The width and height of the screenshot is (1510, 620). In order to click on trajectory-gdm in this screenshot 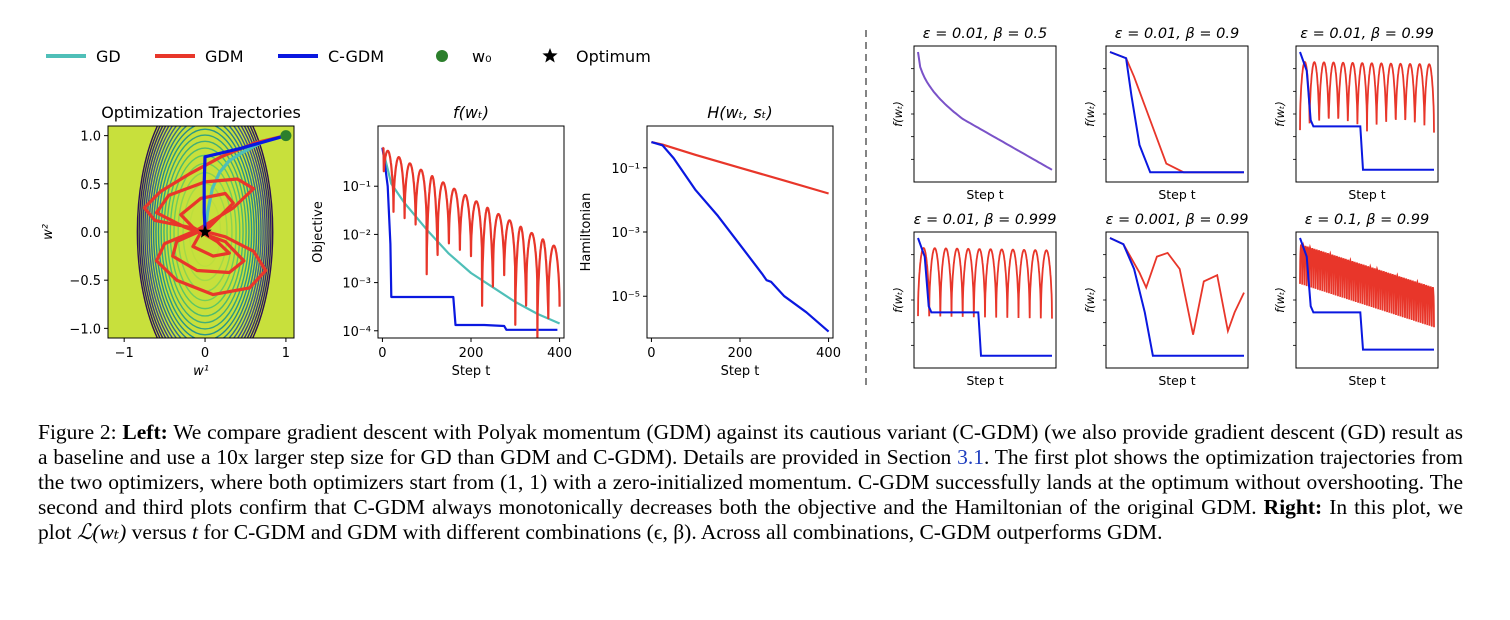, I will do `click(214, 215)`.